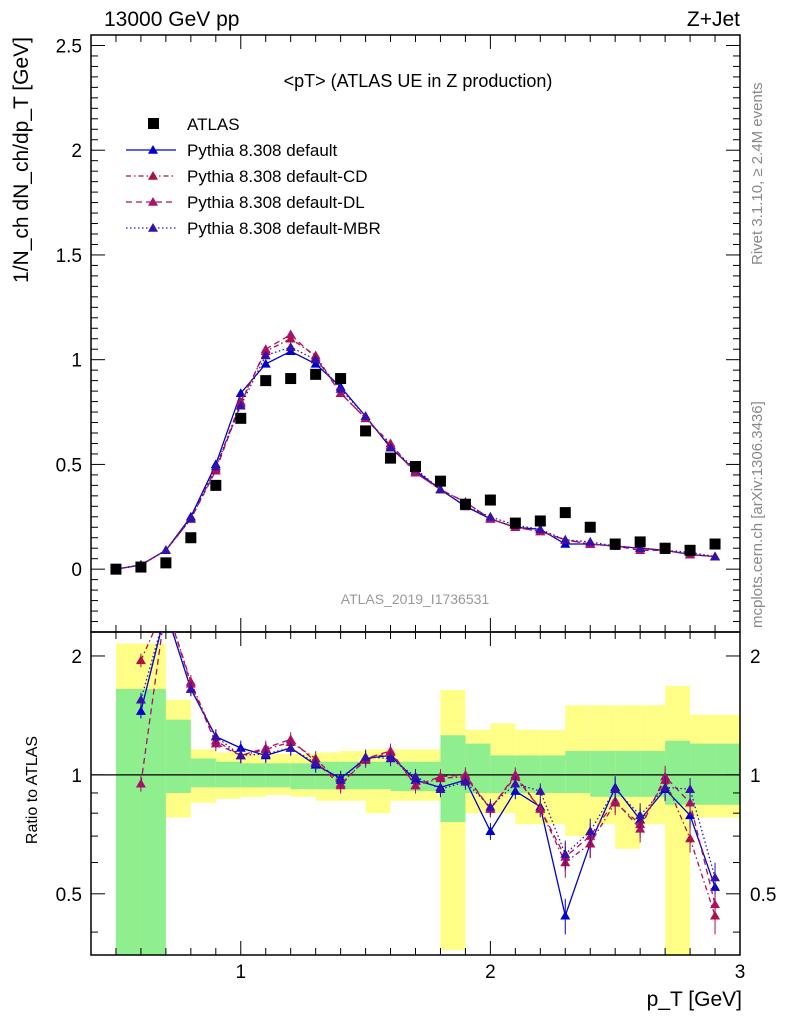  What do you see at coordinates (418, 81) in the screenshot?
I see `chart-title: <pT> (ATLAS UE in Z production)` at bounding box center [418, 81].